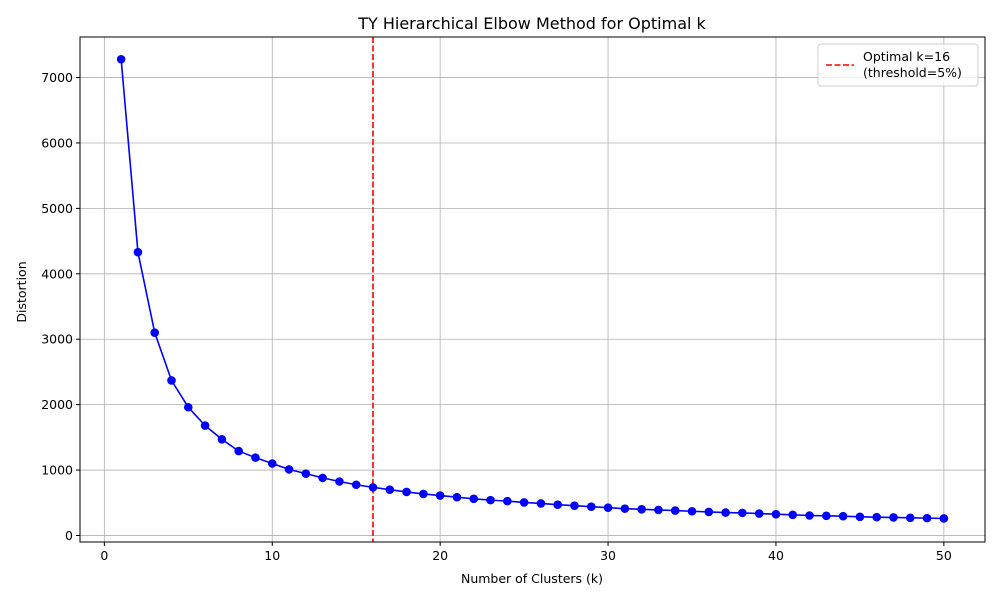 The height and width of the screenshot is (604, 1000). I want to click on legend: Optimal k=16 (threshold=5%), so click(898, 65).